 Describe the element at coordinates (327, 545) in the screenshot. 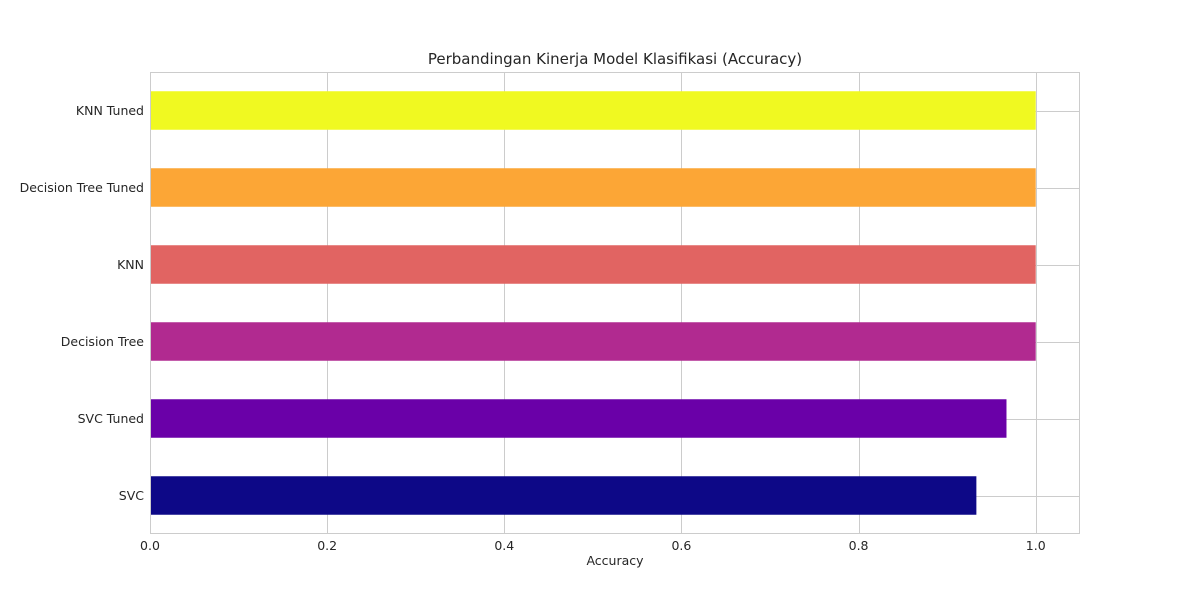

I see `x-tick-label: 0.2` at that location.